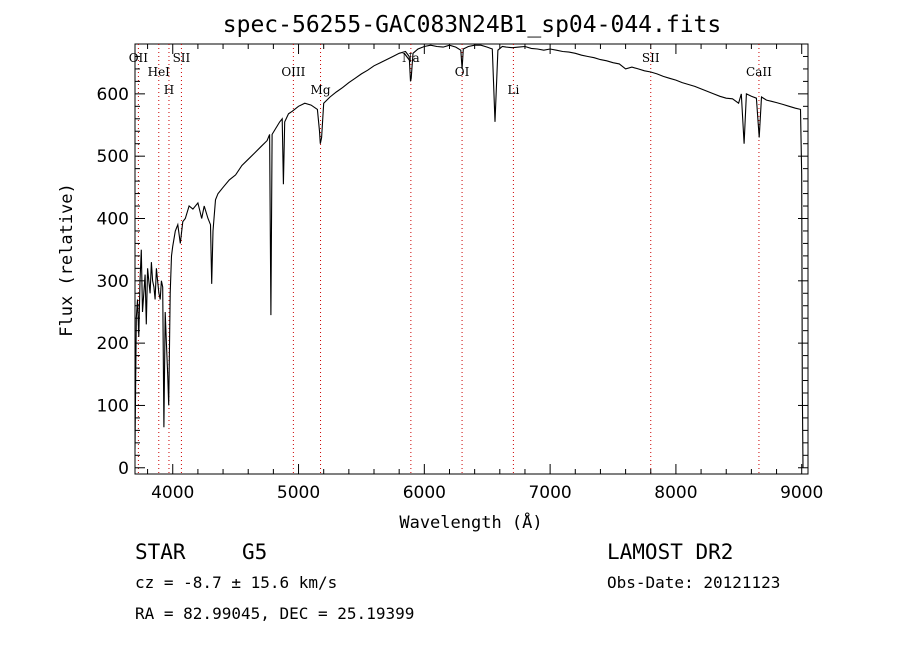  I want to click on spectral-line-label: OI, so click(462, 72).